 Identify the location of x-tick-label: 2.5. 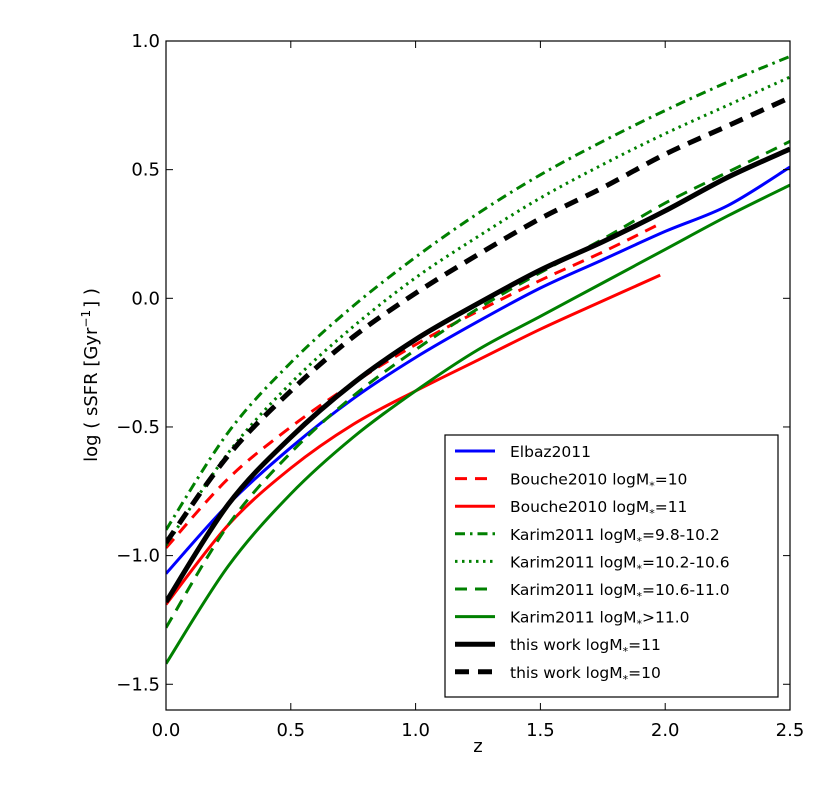
(790, 730).